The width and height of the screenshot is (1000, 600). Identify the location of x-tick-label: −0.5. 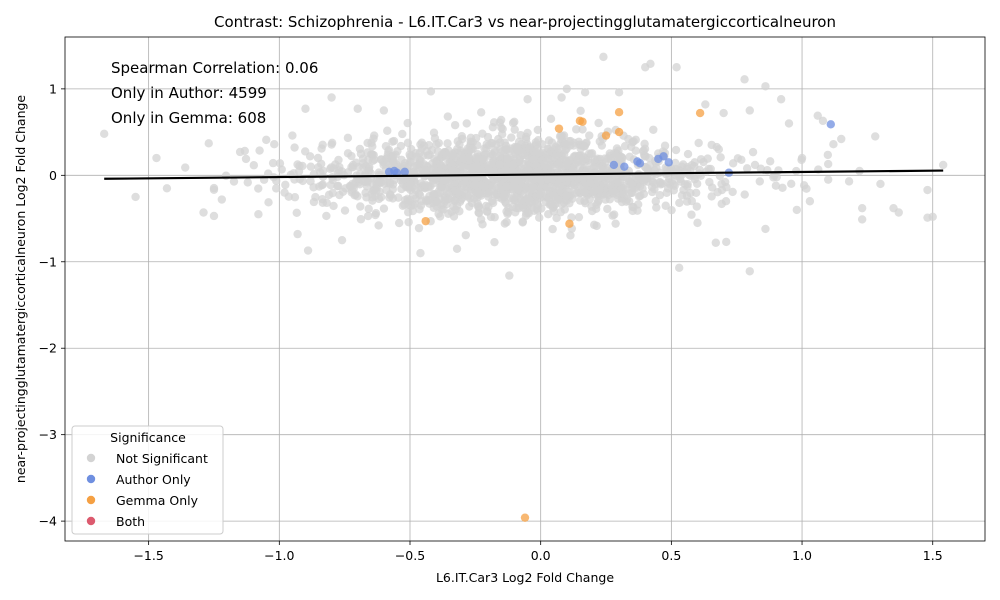
(410, 555).